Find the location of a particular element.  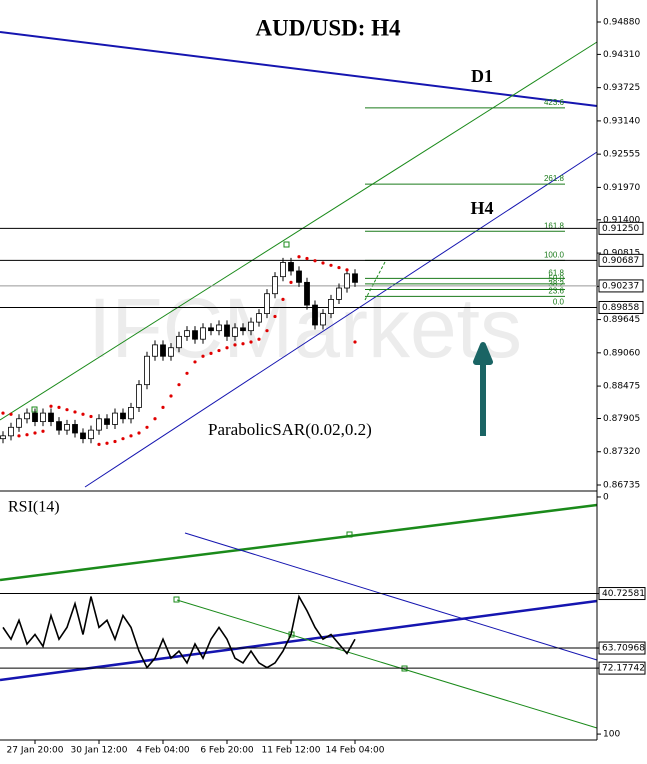

y-tick-label: 0.91970 is located at coordinates (621, 188).